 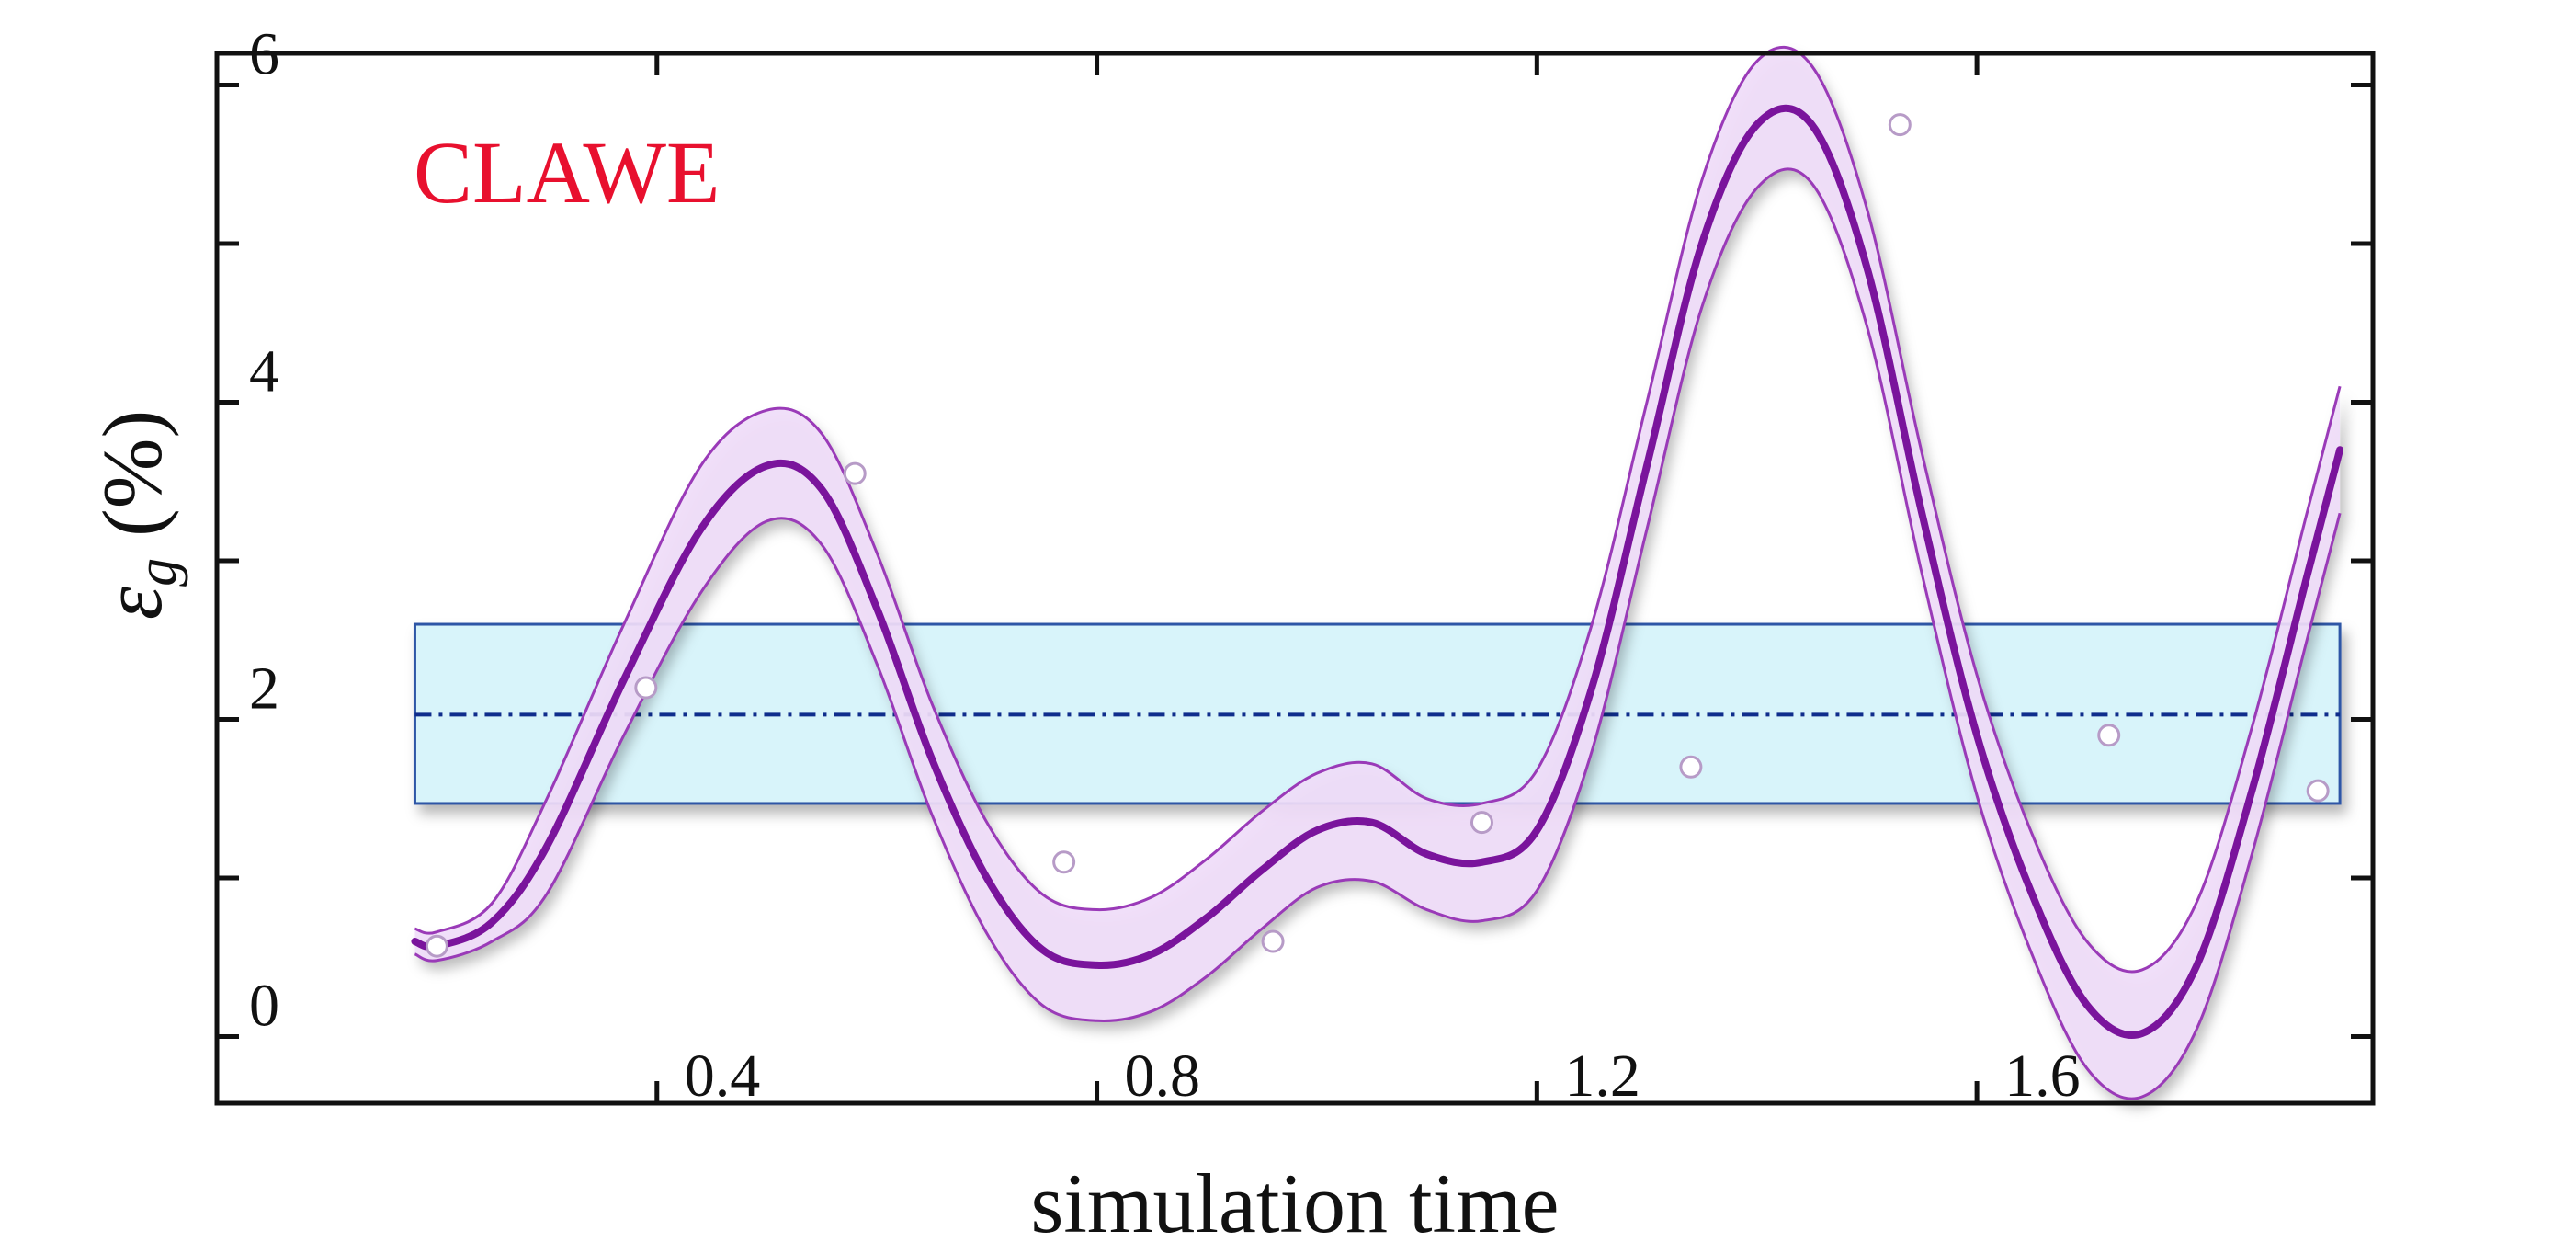 What do you see at coordinates (723, 1076) in the screenshot?
I see `x-tick-label: 0.4` at bounding box center [723, 1076].